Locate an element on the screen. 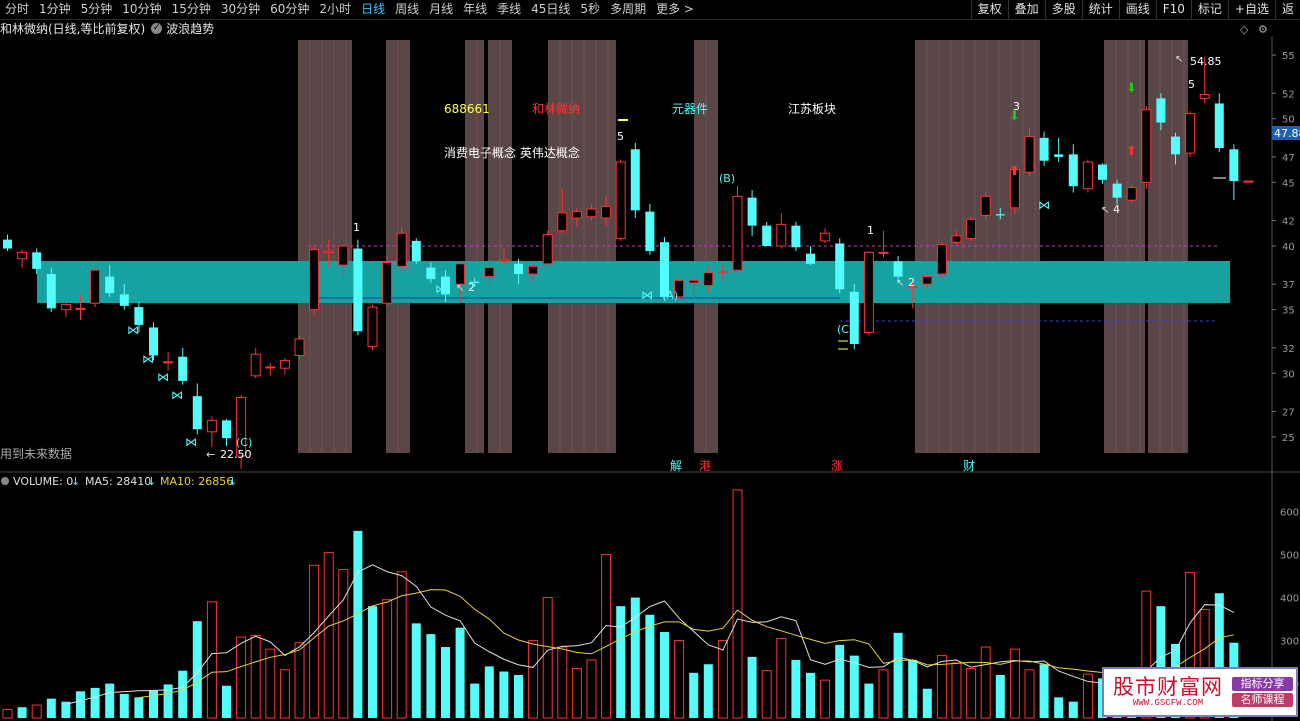 The image size is (1300, 721). period-tab: 15分钟 is located at coordinates (191, 9).